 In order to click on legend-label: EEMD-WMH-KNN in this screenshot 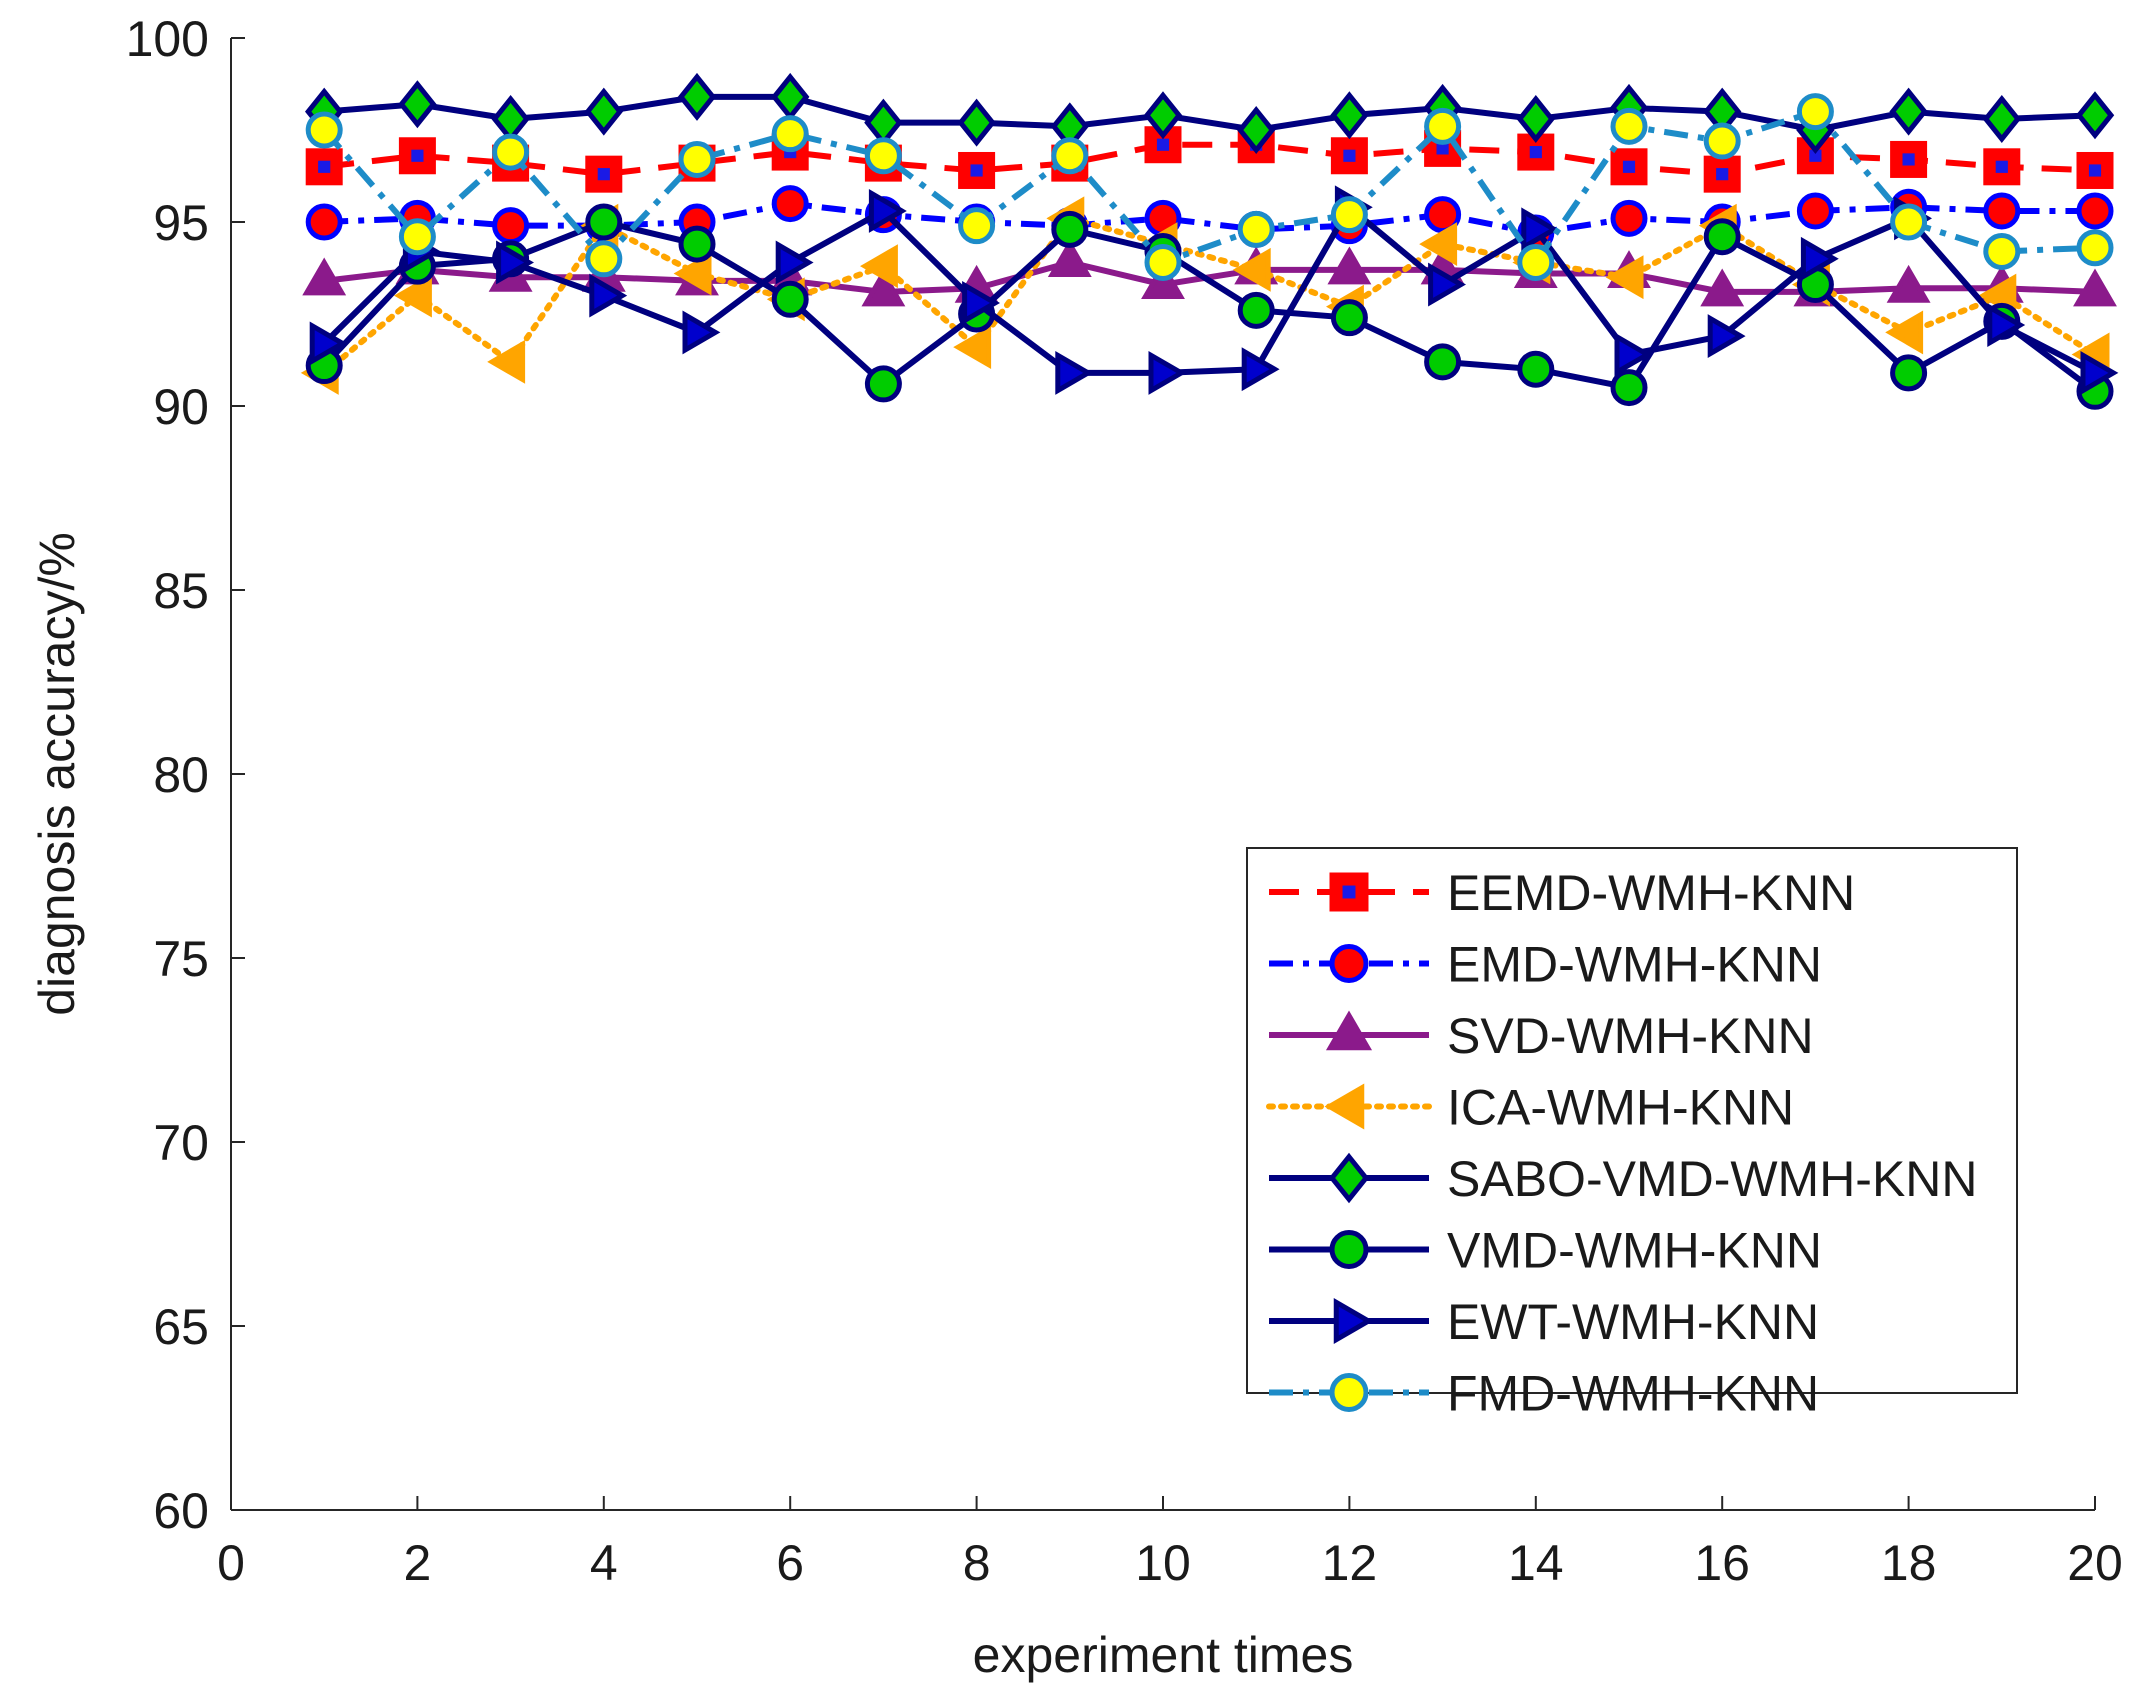, I will do `click(1651, 893)`.